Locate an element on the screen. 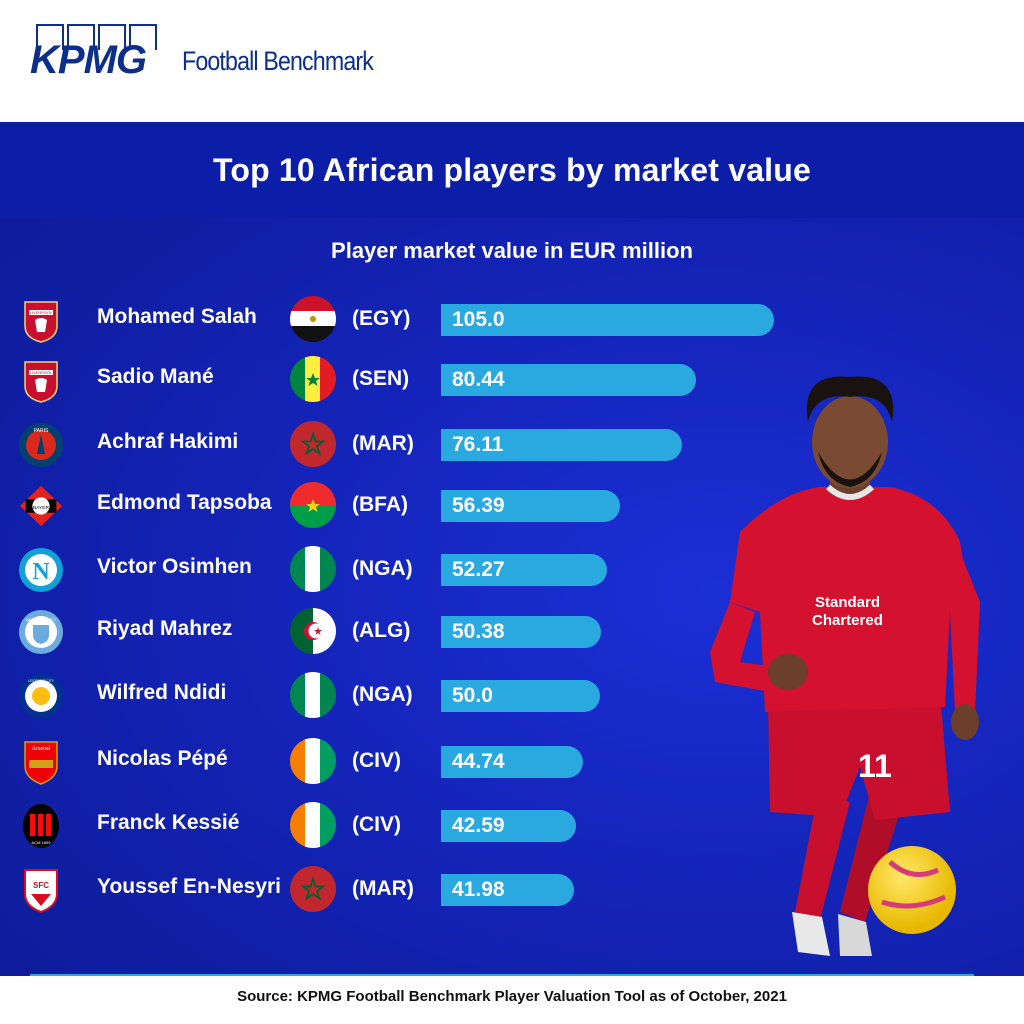  data-label: 44.74 is located at coordinates (478, 761).